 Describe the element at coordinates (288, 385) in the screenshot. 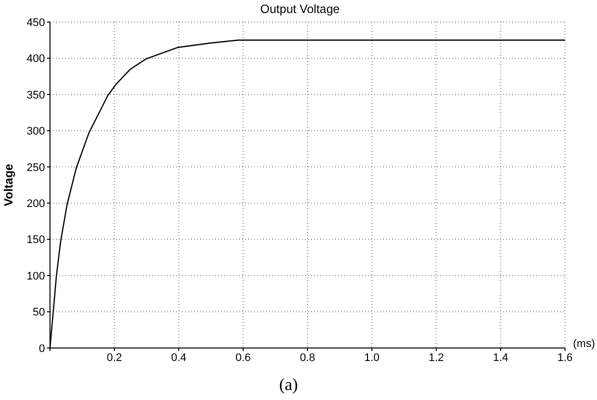

I see `text: (a)` at that location.